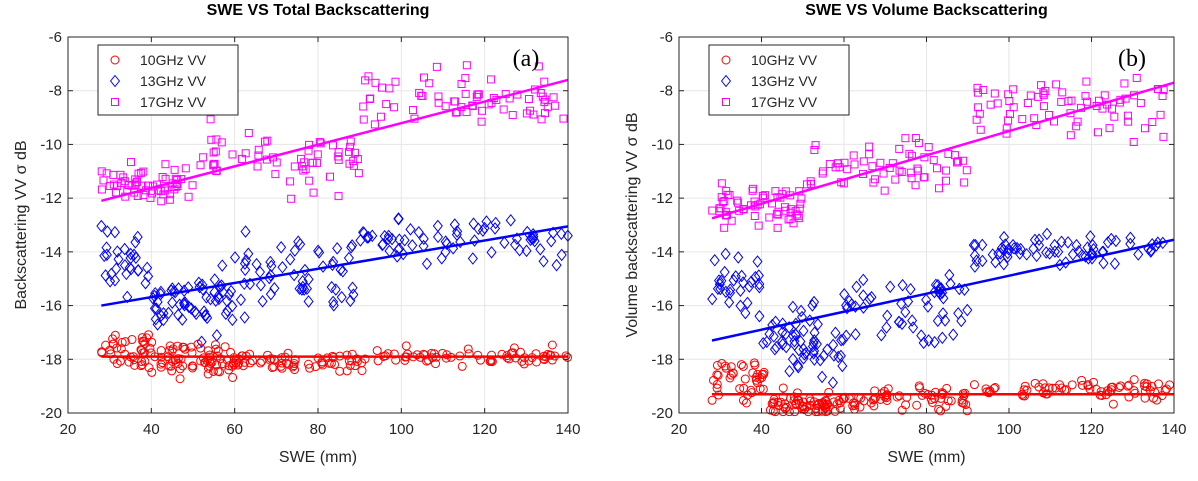 This screenshot has height=481, width=1198. I want to click on legend-marker-diamond, so click(115, 81).